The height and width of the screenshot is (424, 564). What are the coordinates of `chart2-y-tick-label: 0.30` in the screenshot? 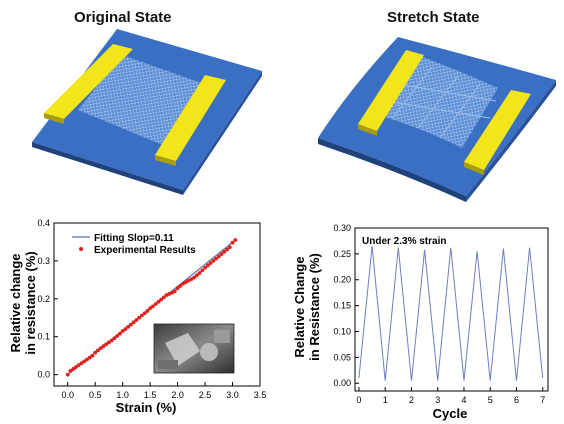 It's located at (342, 228).